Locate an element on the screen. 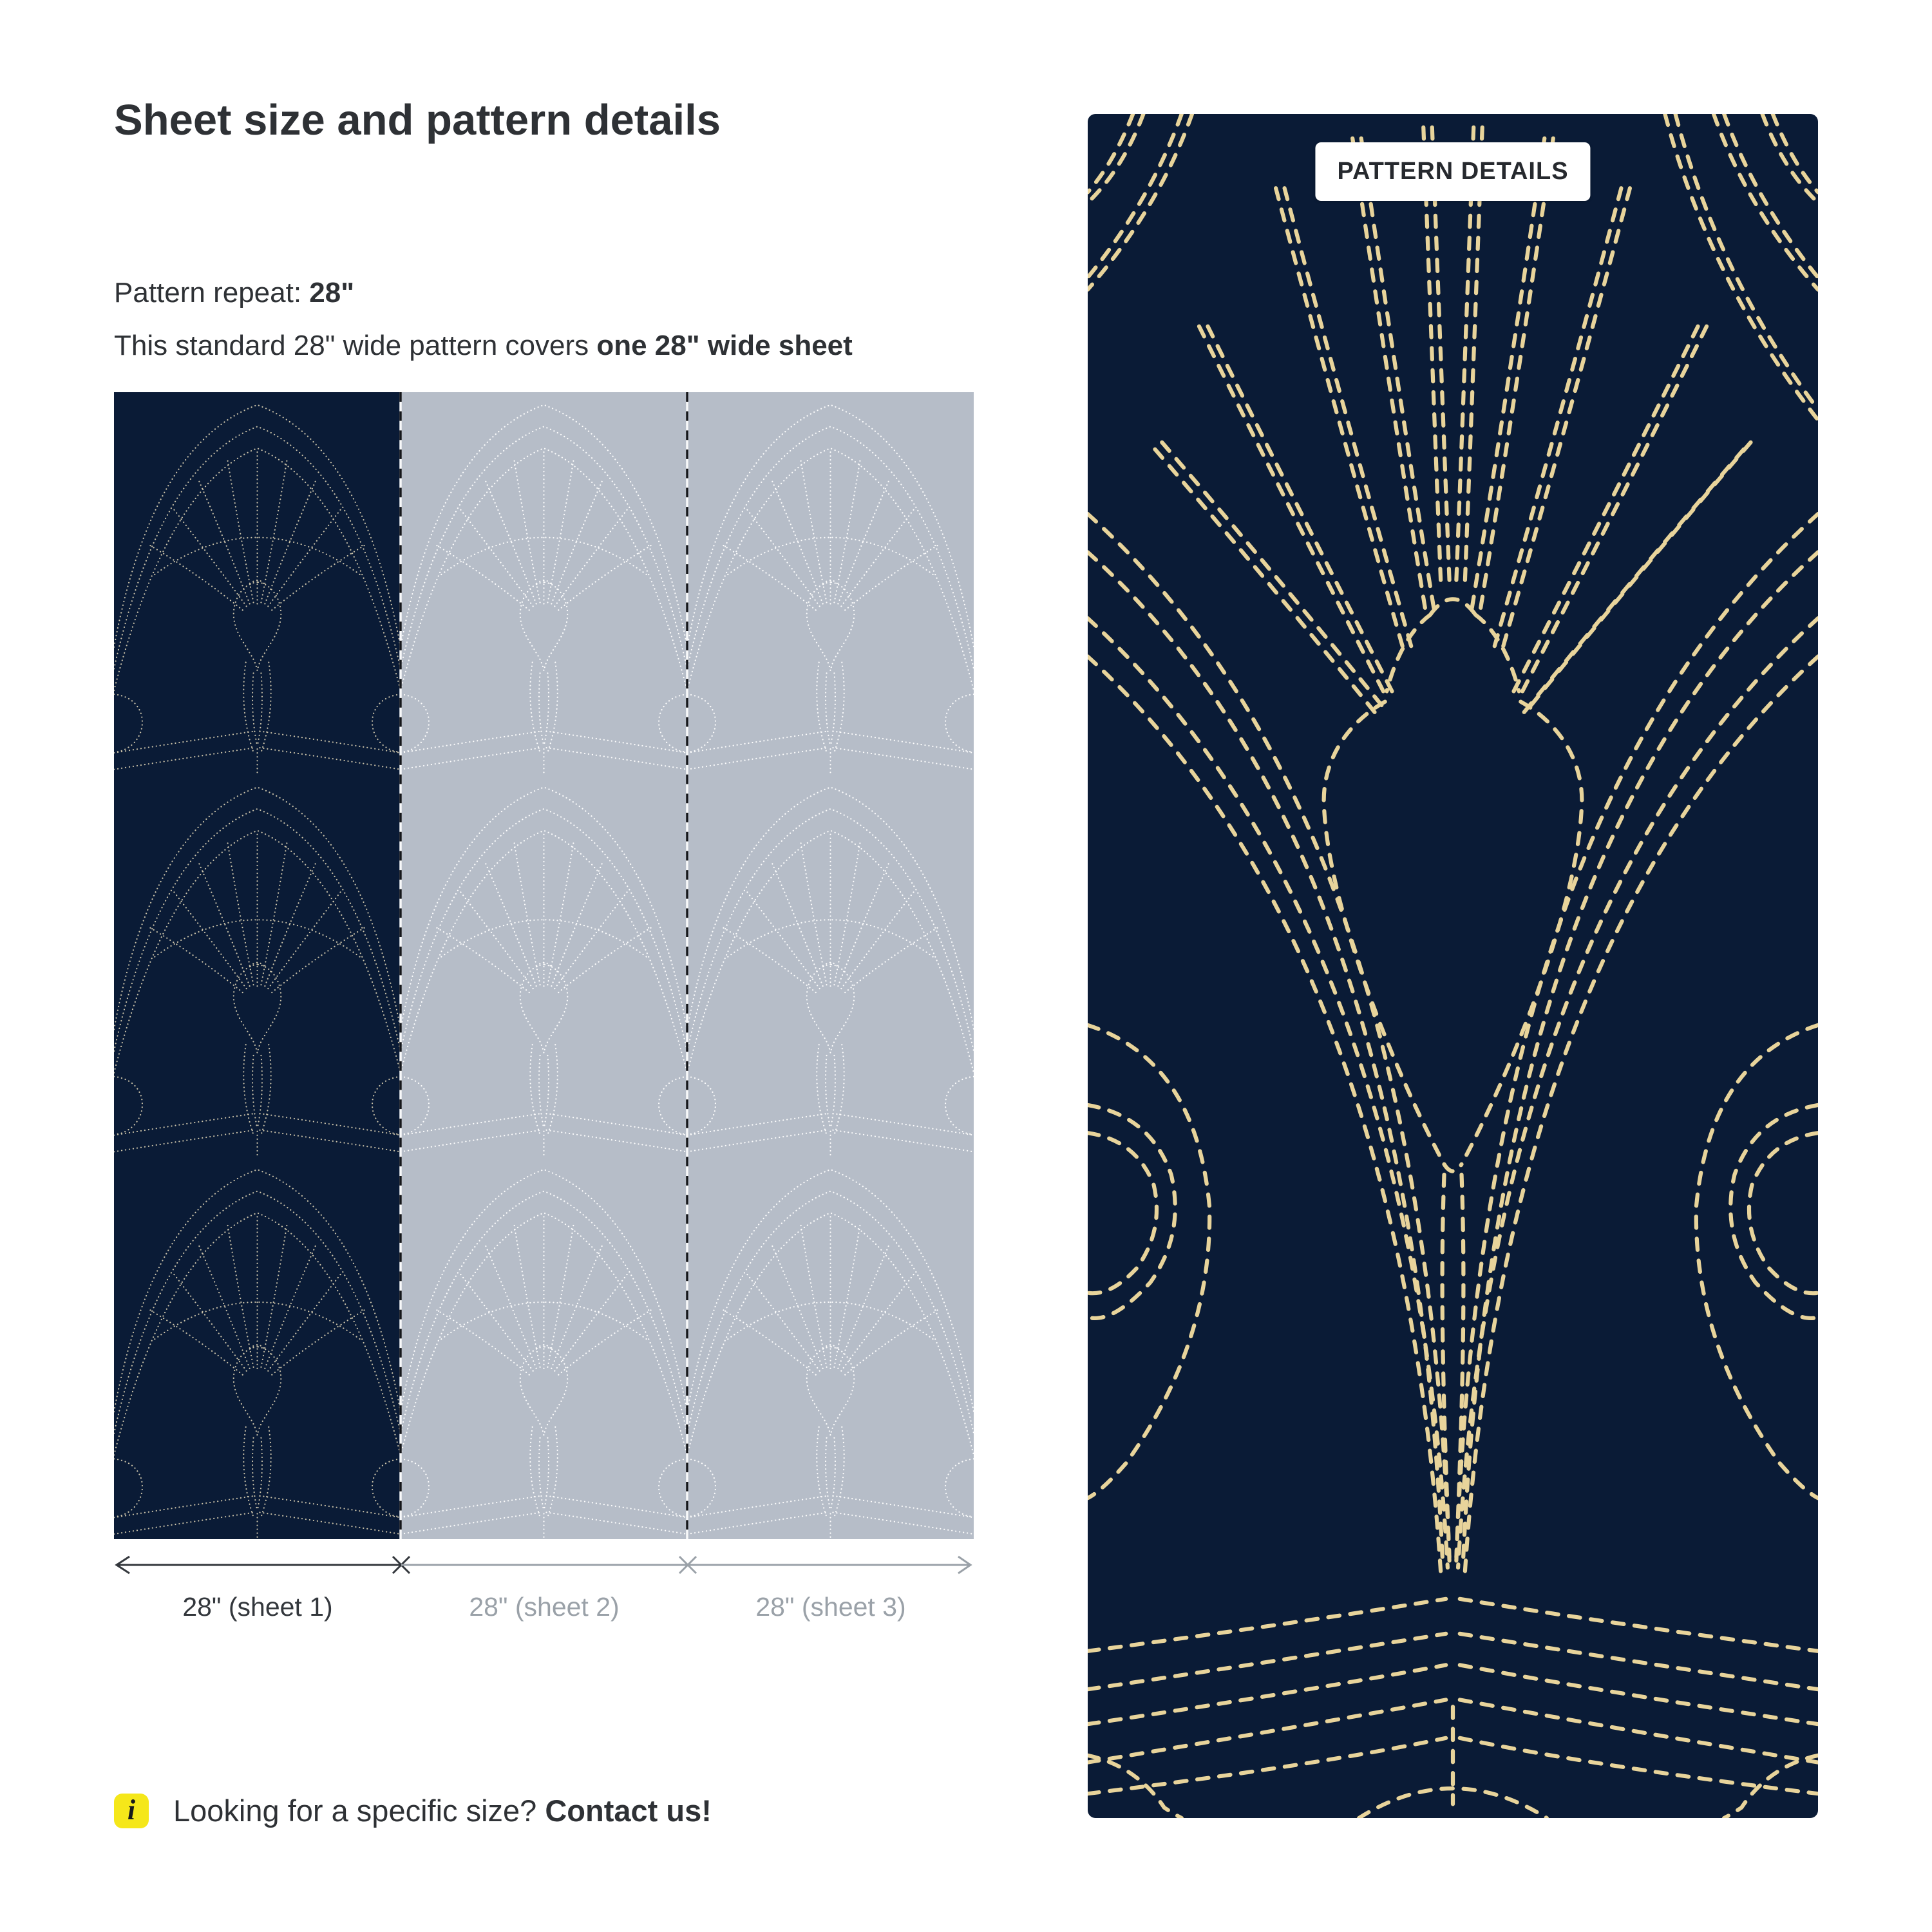 This screenshot has width=1932, height=1932. corner-arcs is located at coordinates (1453, 268).